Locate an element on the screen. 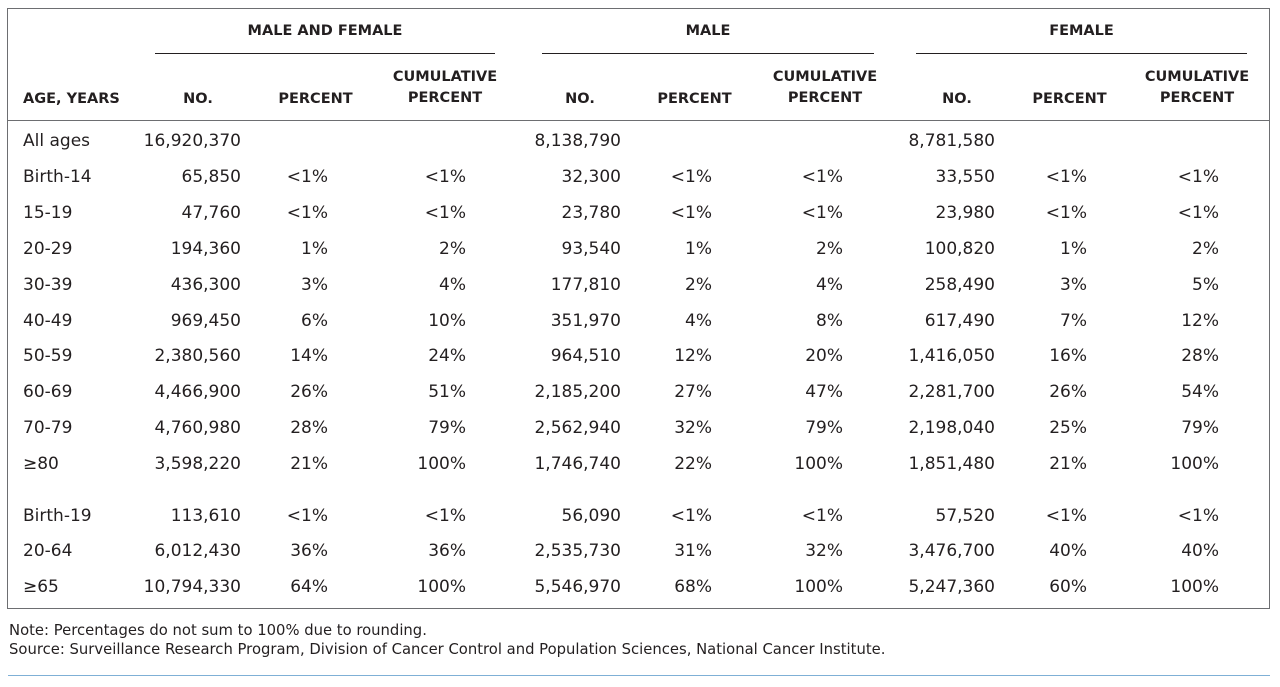 Image resolution: width=1280 pixels, height=687 pixels. row-age-label: ≥80 is located at coordinates (41, 464).